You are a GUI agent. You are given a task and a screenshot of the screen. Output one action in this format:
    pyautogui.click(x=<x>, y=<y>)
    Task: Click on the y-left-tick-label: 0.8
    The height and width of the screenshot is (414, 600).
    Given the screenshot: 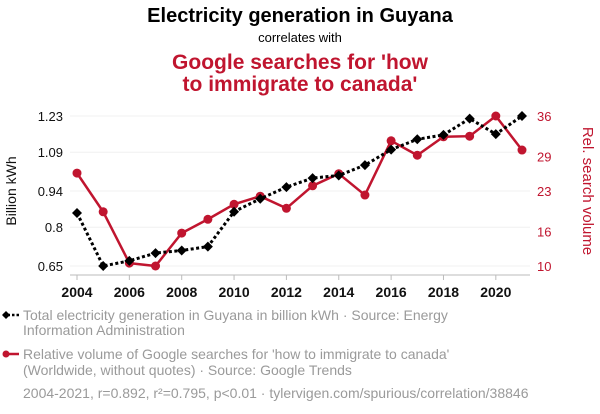 What is the action you would take?
    pyautogui.click(x=54, y=227)
    